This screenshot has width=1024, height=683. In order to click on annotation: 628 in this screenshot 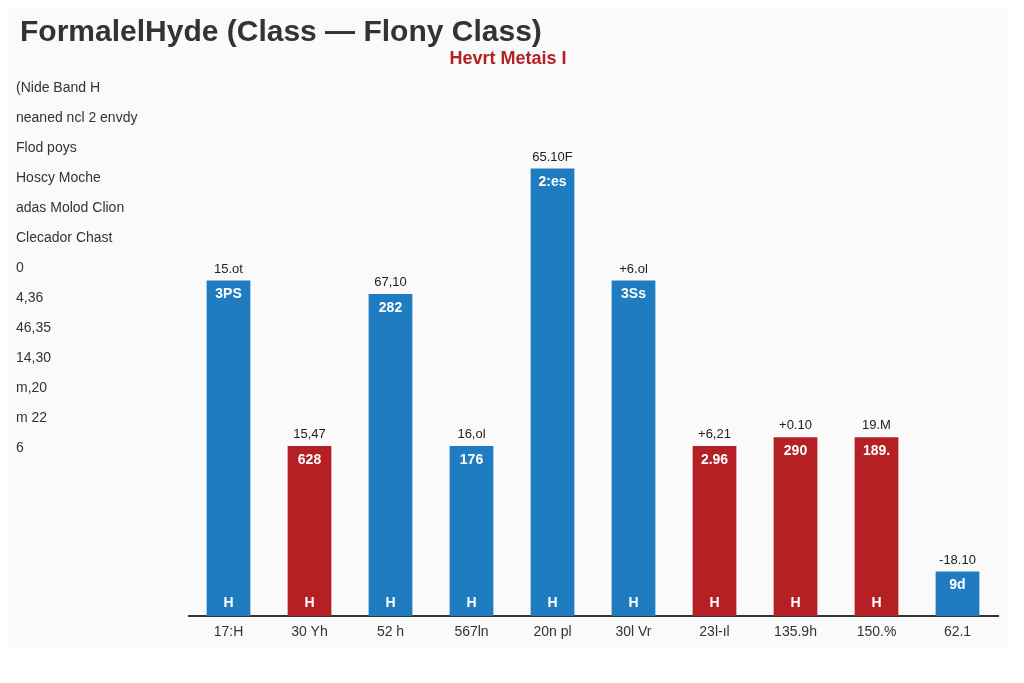, I will do `click(309, 458)`.